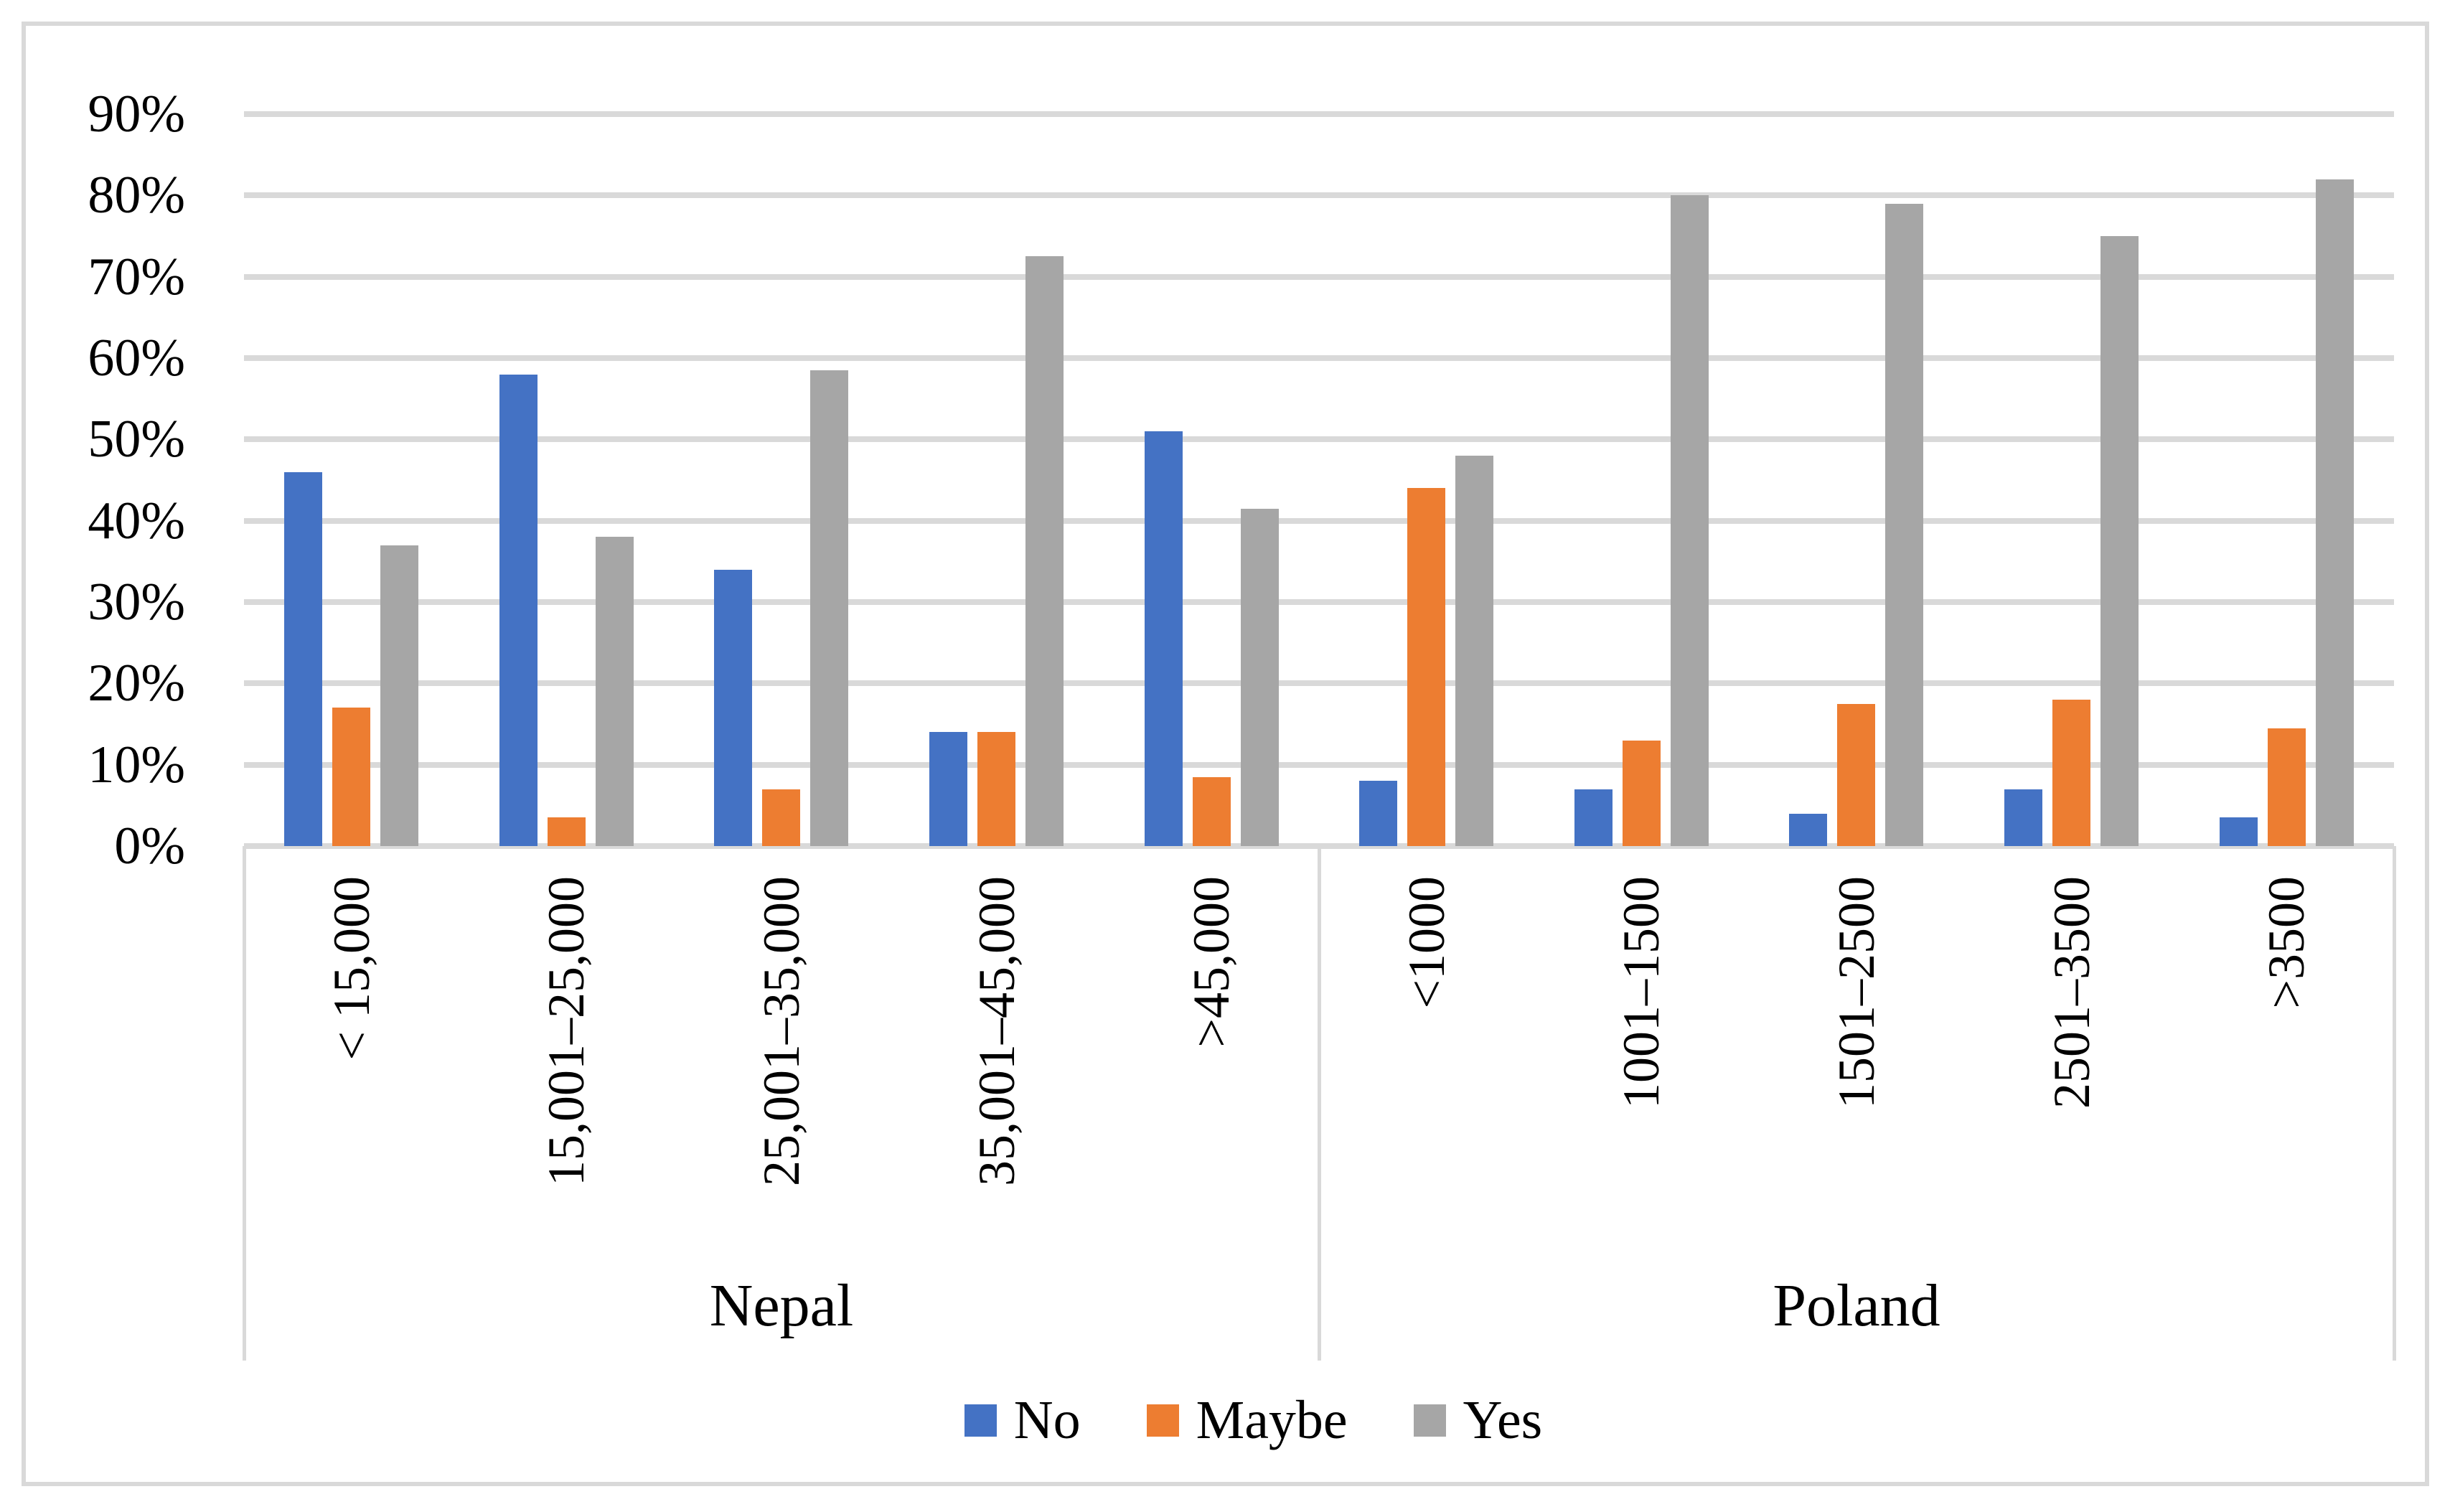 The height and width of the screenshot is (1512, 2455). I want to click on legend: No Maybe Yes, so click(1240, 1421).